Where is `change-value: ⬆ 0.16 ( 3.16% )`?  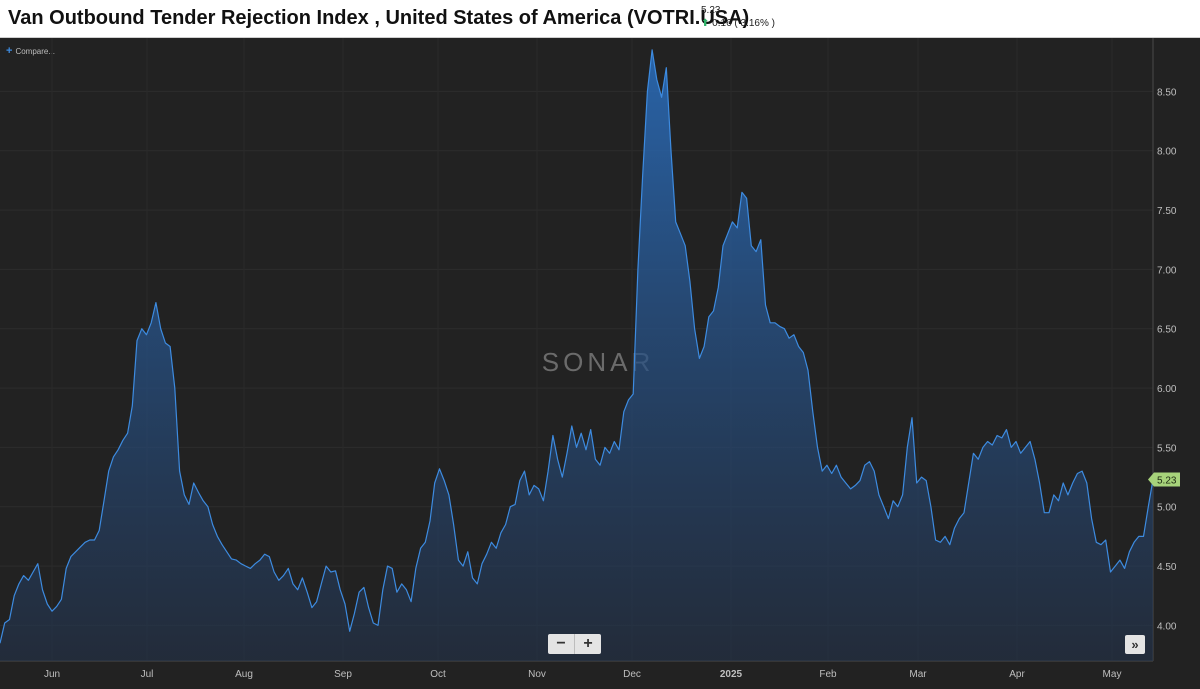
change-value: ⬆ 0.16 ( 3.16% ) is located at coordinates (738, 24).